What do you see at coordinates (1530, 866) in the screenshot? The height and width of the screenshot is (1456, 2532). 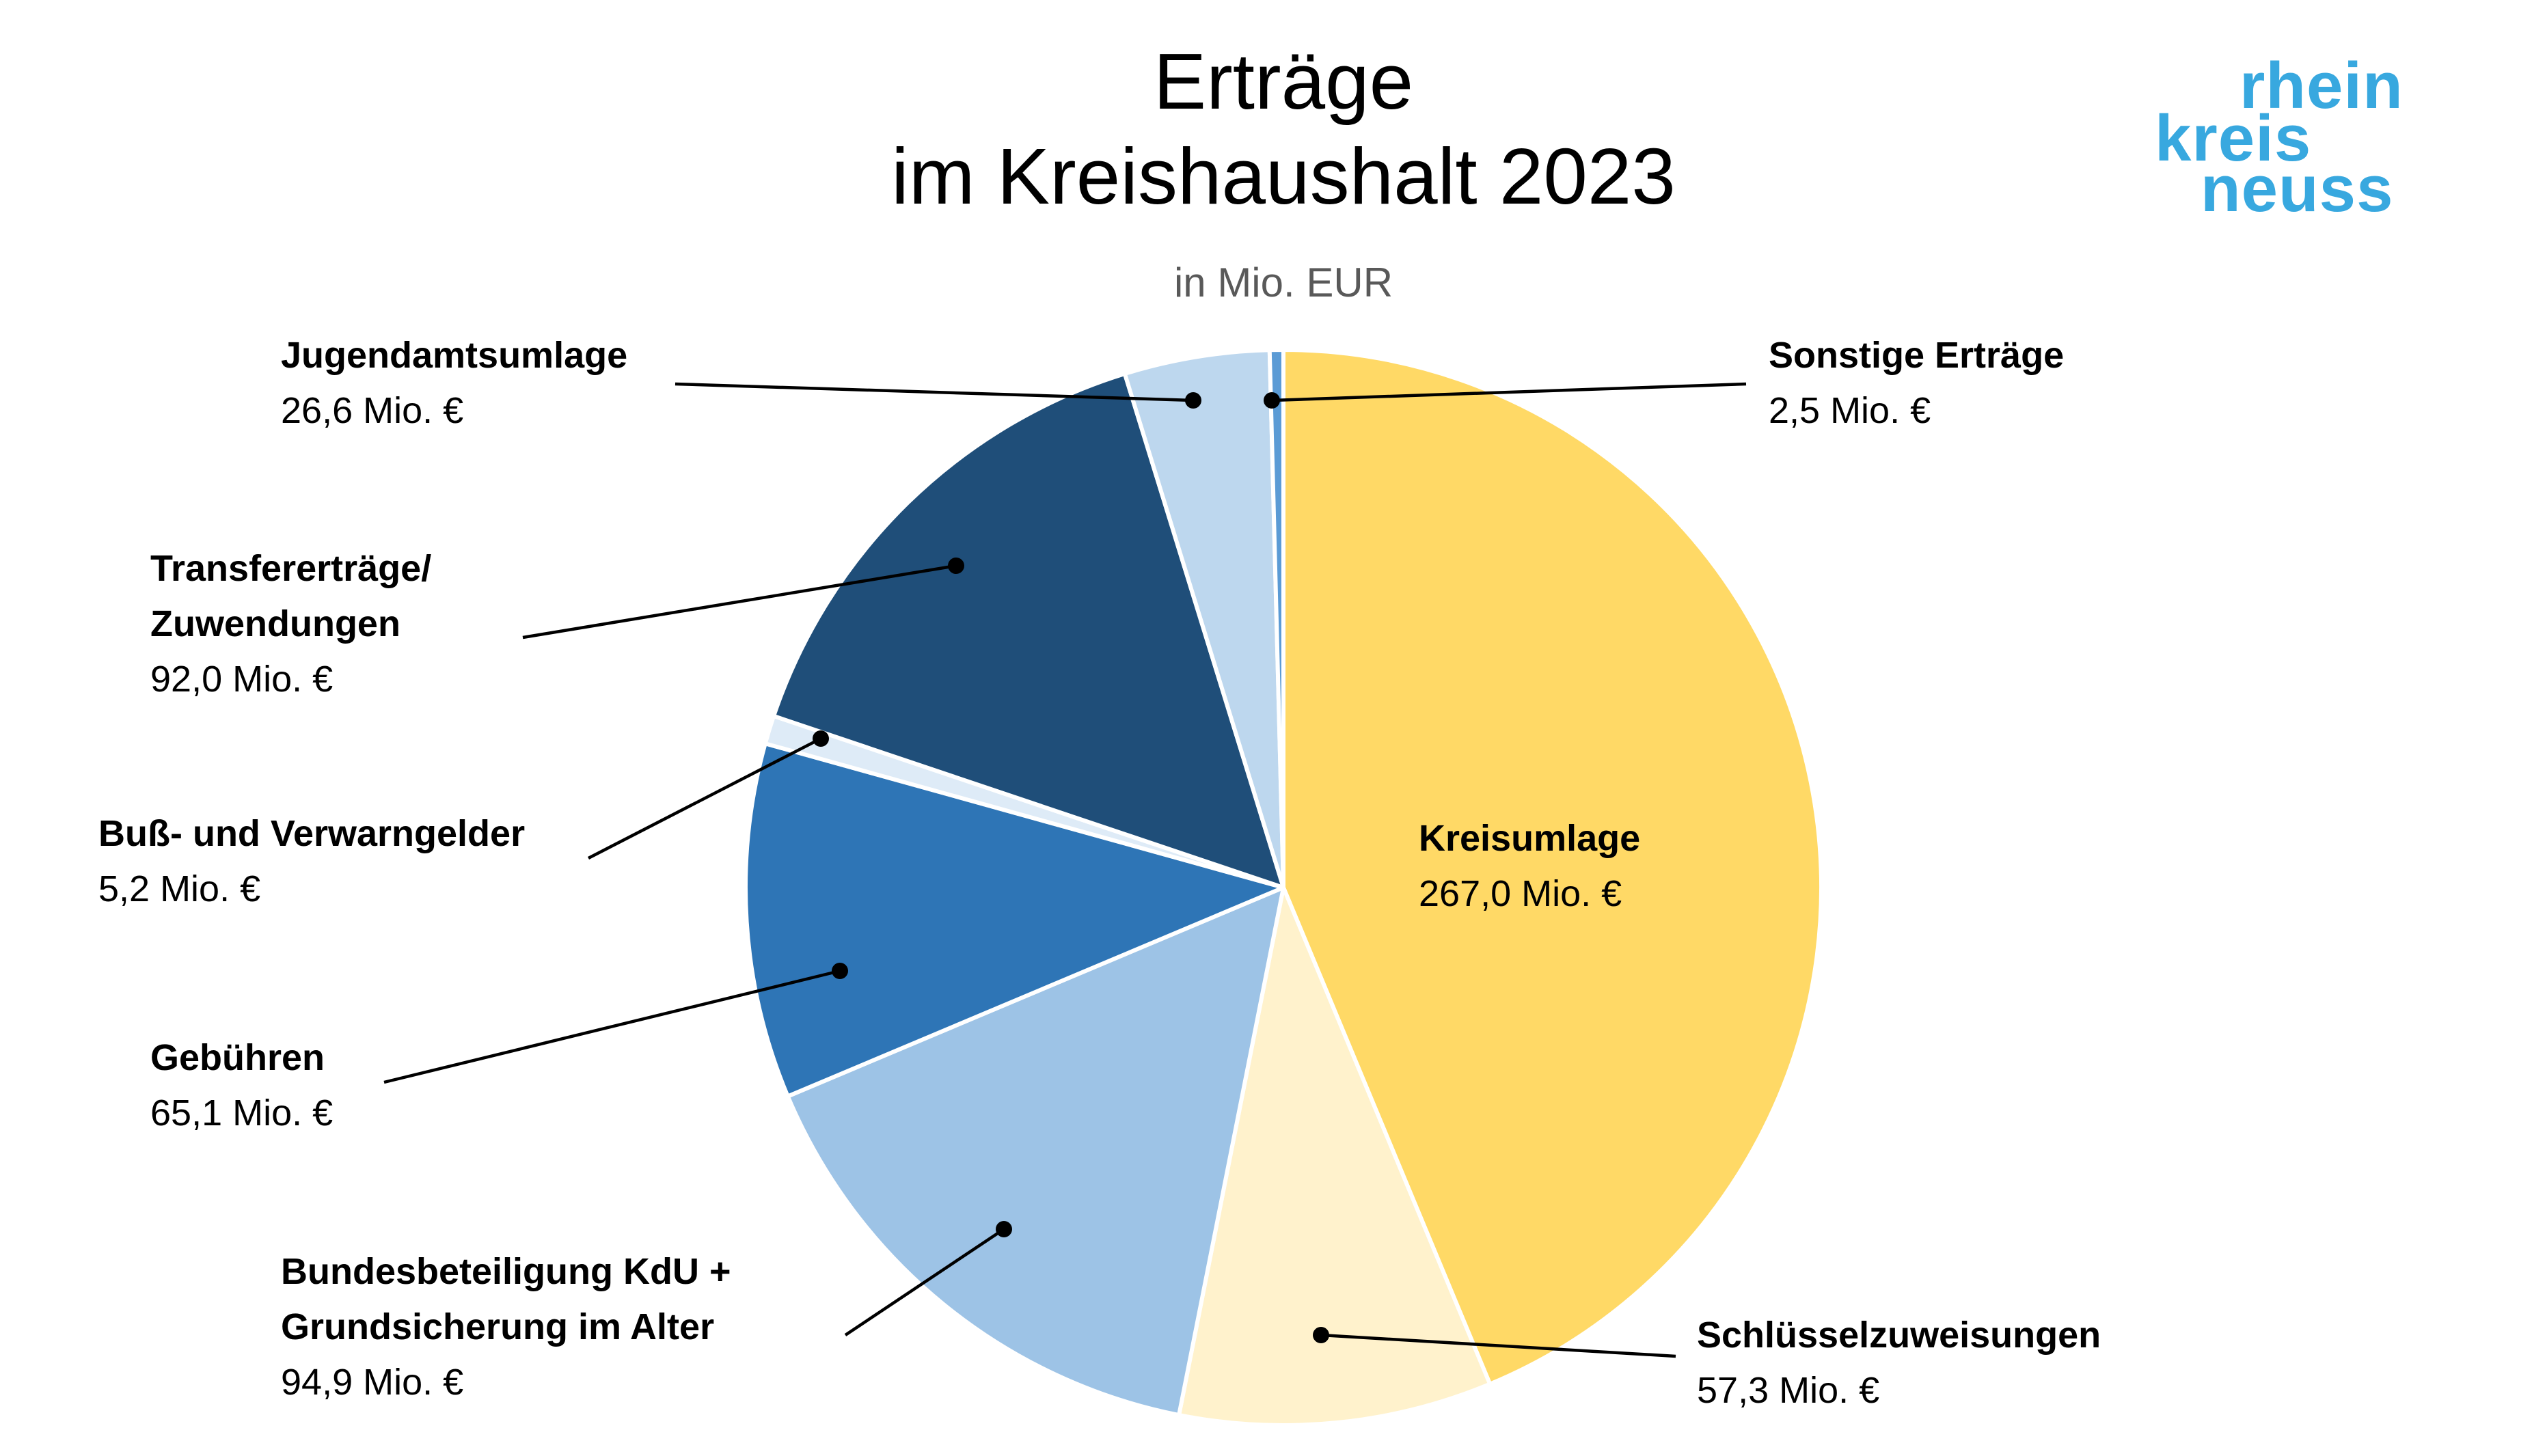 I see `data-label-kreisumlage: Kreisumlage 267,0 Mio. €` at bounding box center [1530, 866].